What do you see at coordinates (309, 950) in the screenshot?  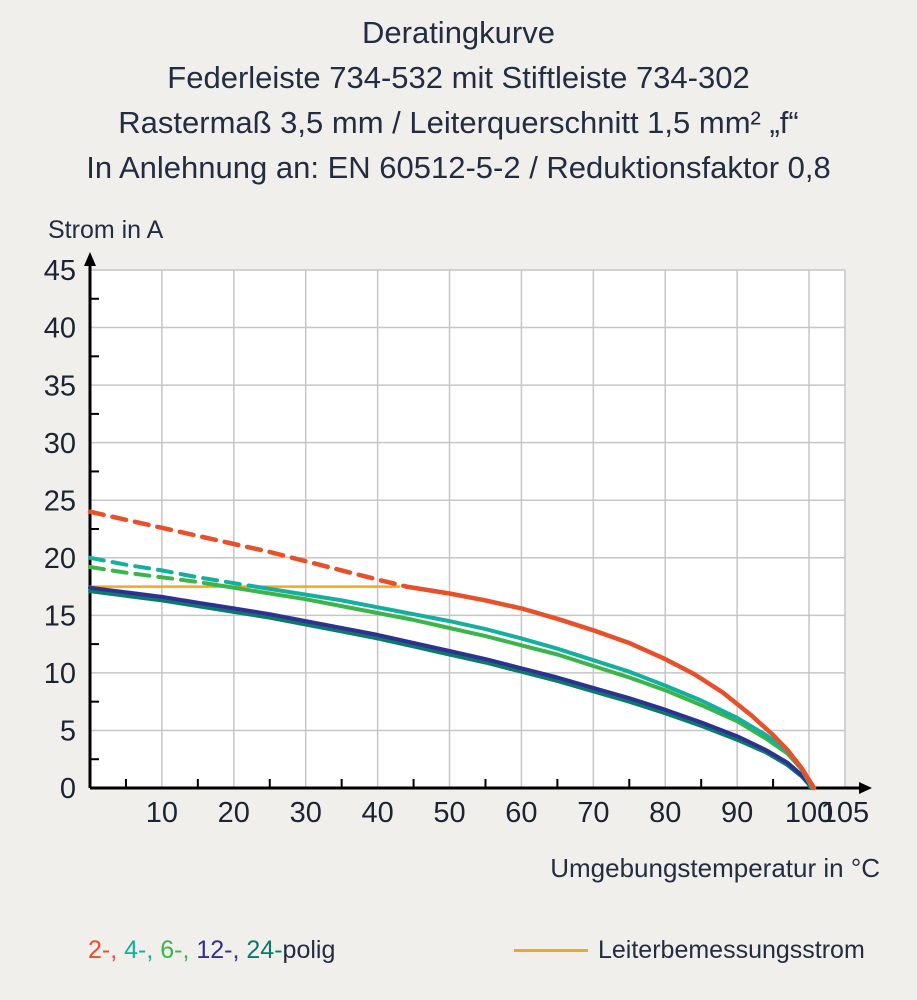 I see `pole-legend-suffix: polig` at bounding box center [309, 950].